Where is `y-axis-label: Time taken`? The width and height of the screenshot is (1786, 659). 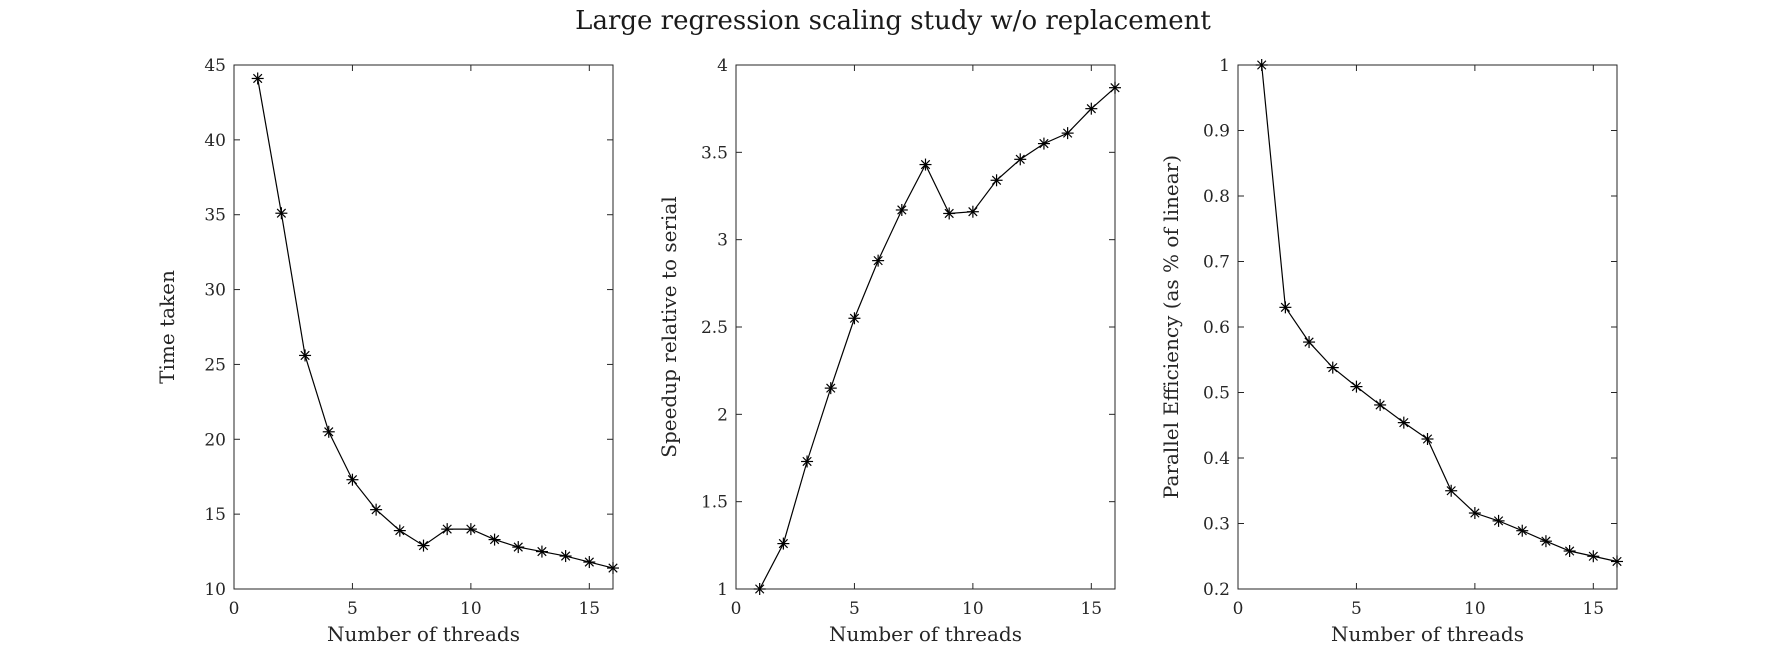
y-axis-label: Time taken is located at coordinates (167, 327).